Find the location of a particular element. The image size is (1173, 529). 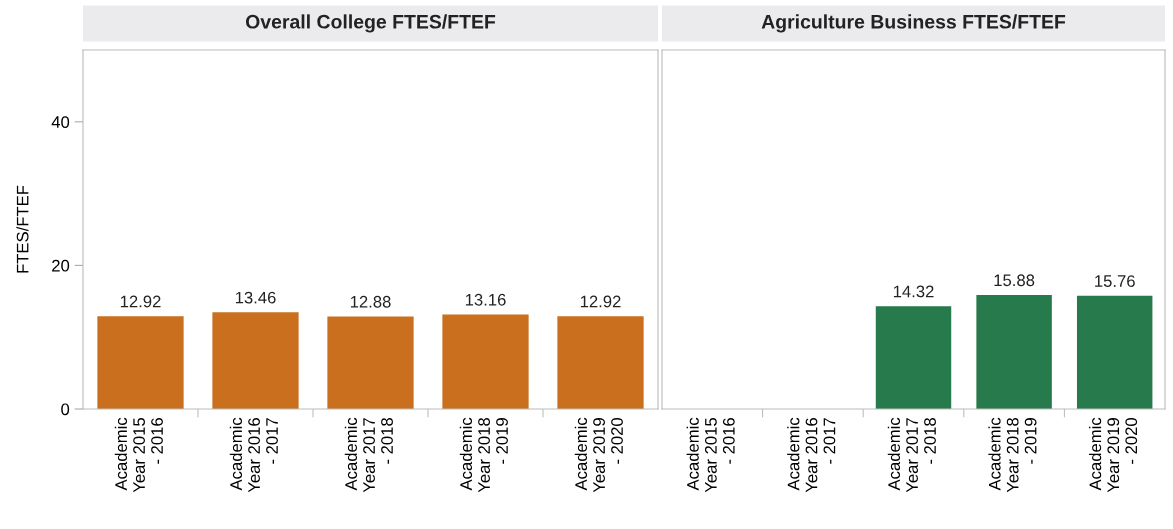

y-tick-label: 20 is located at coordinates (61, 265).